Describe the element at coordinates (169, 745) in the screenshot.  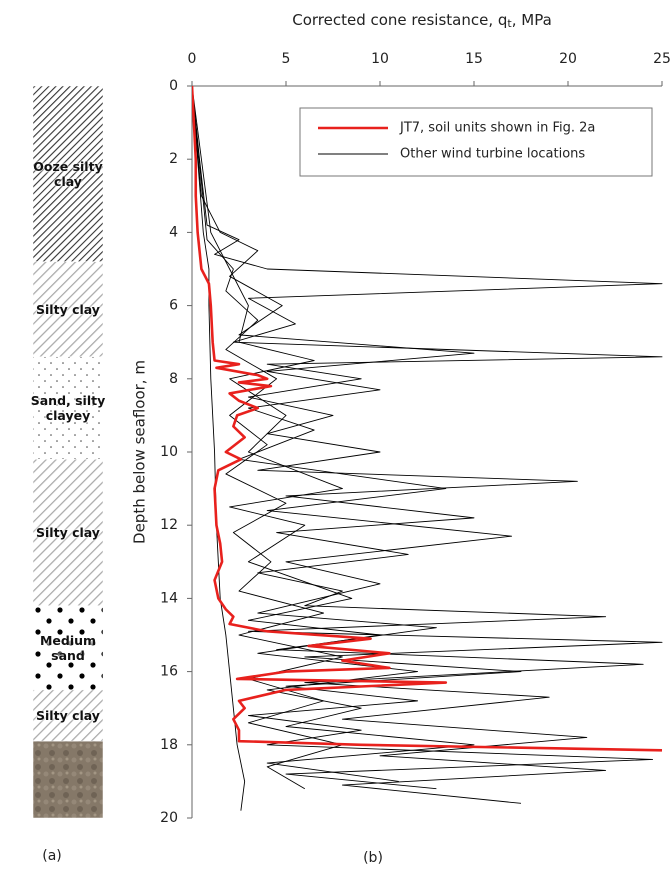
I see `y-tick-label: 18` at that location.